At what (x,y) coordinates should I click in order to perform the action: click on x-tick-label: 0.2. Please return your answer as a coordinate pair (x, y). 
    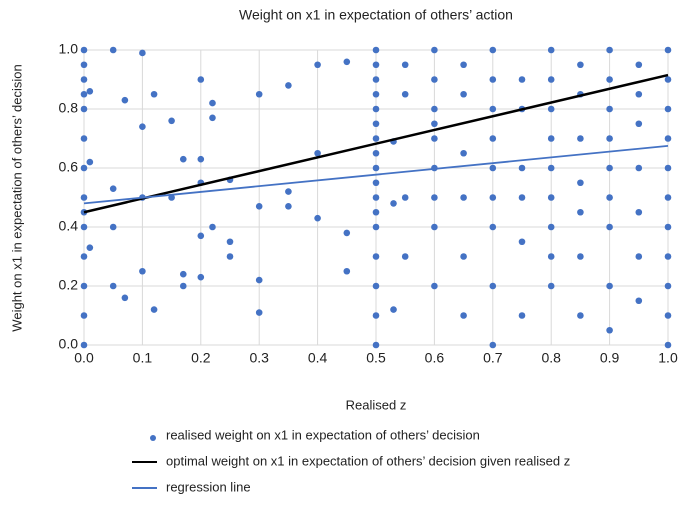
    Looking at the image, I should click on (201, 358).